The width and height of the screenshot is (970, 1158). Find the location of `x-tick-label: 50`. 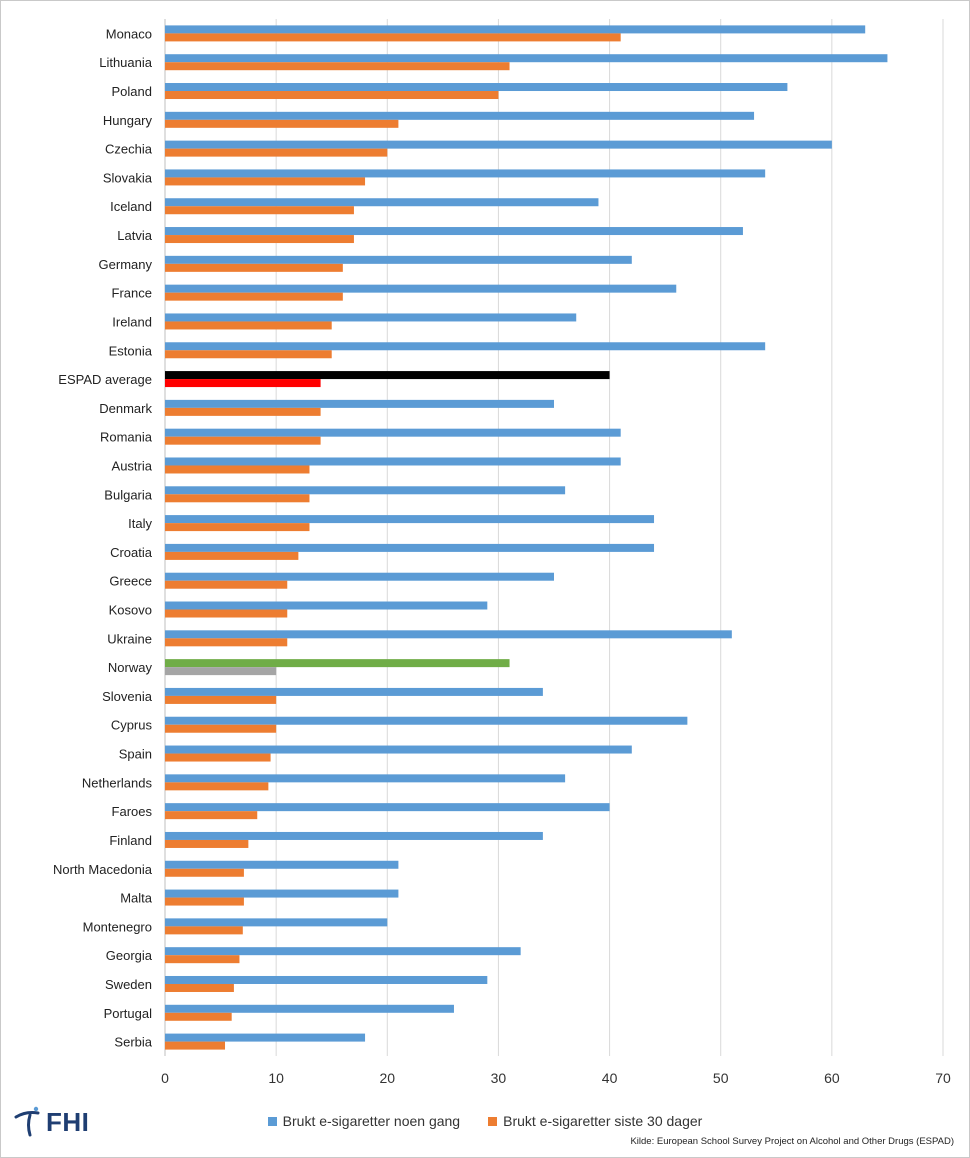

x-tick-label: 50 is located at coordinates (721, 1078).